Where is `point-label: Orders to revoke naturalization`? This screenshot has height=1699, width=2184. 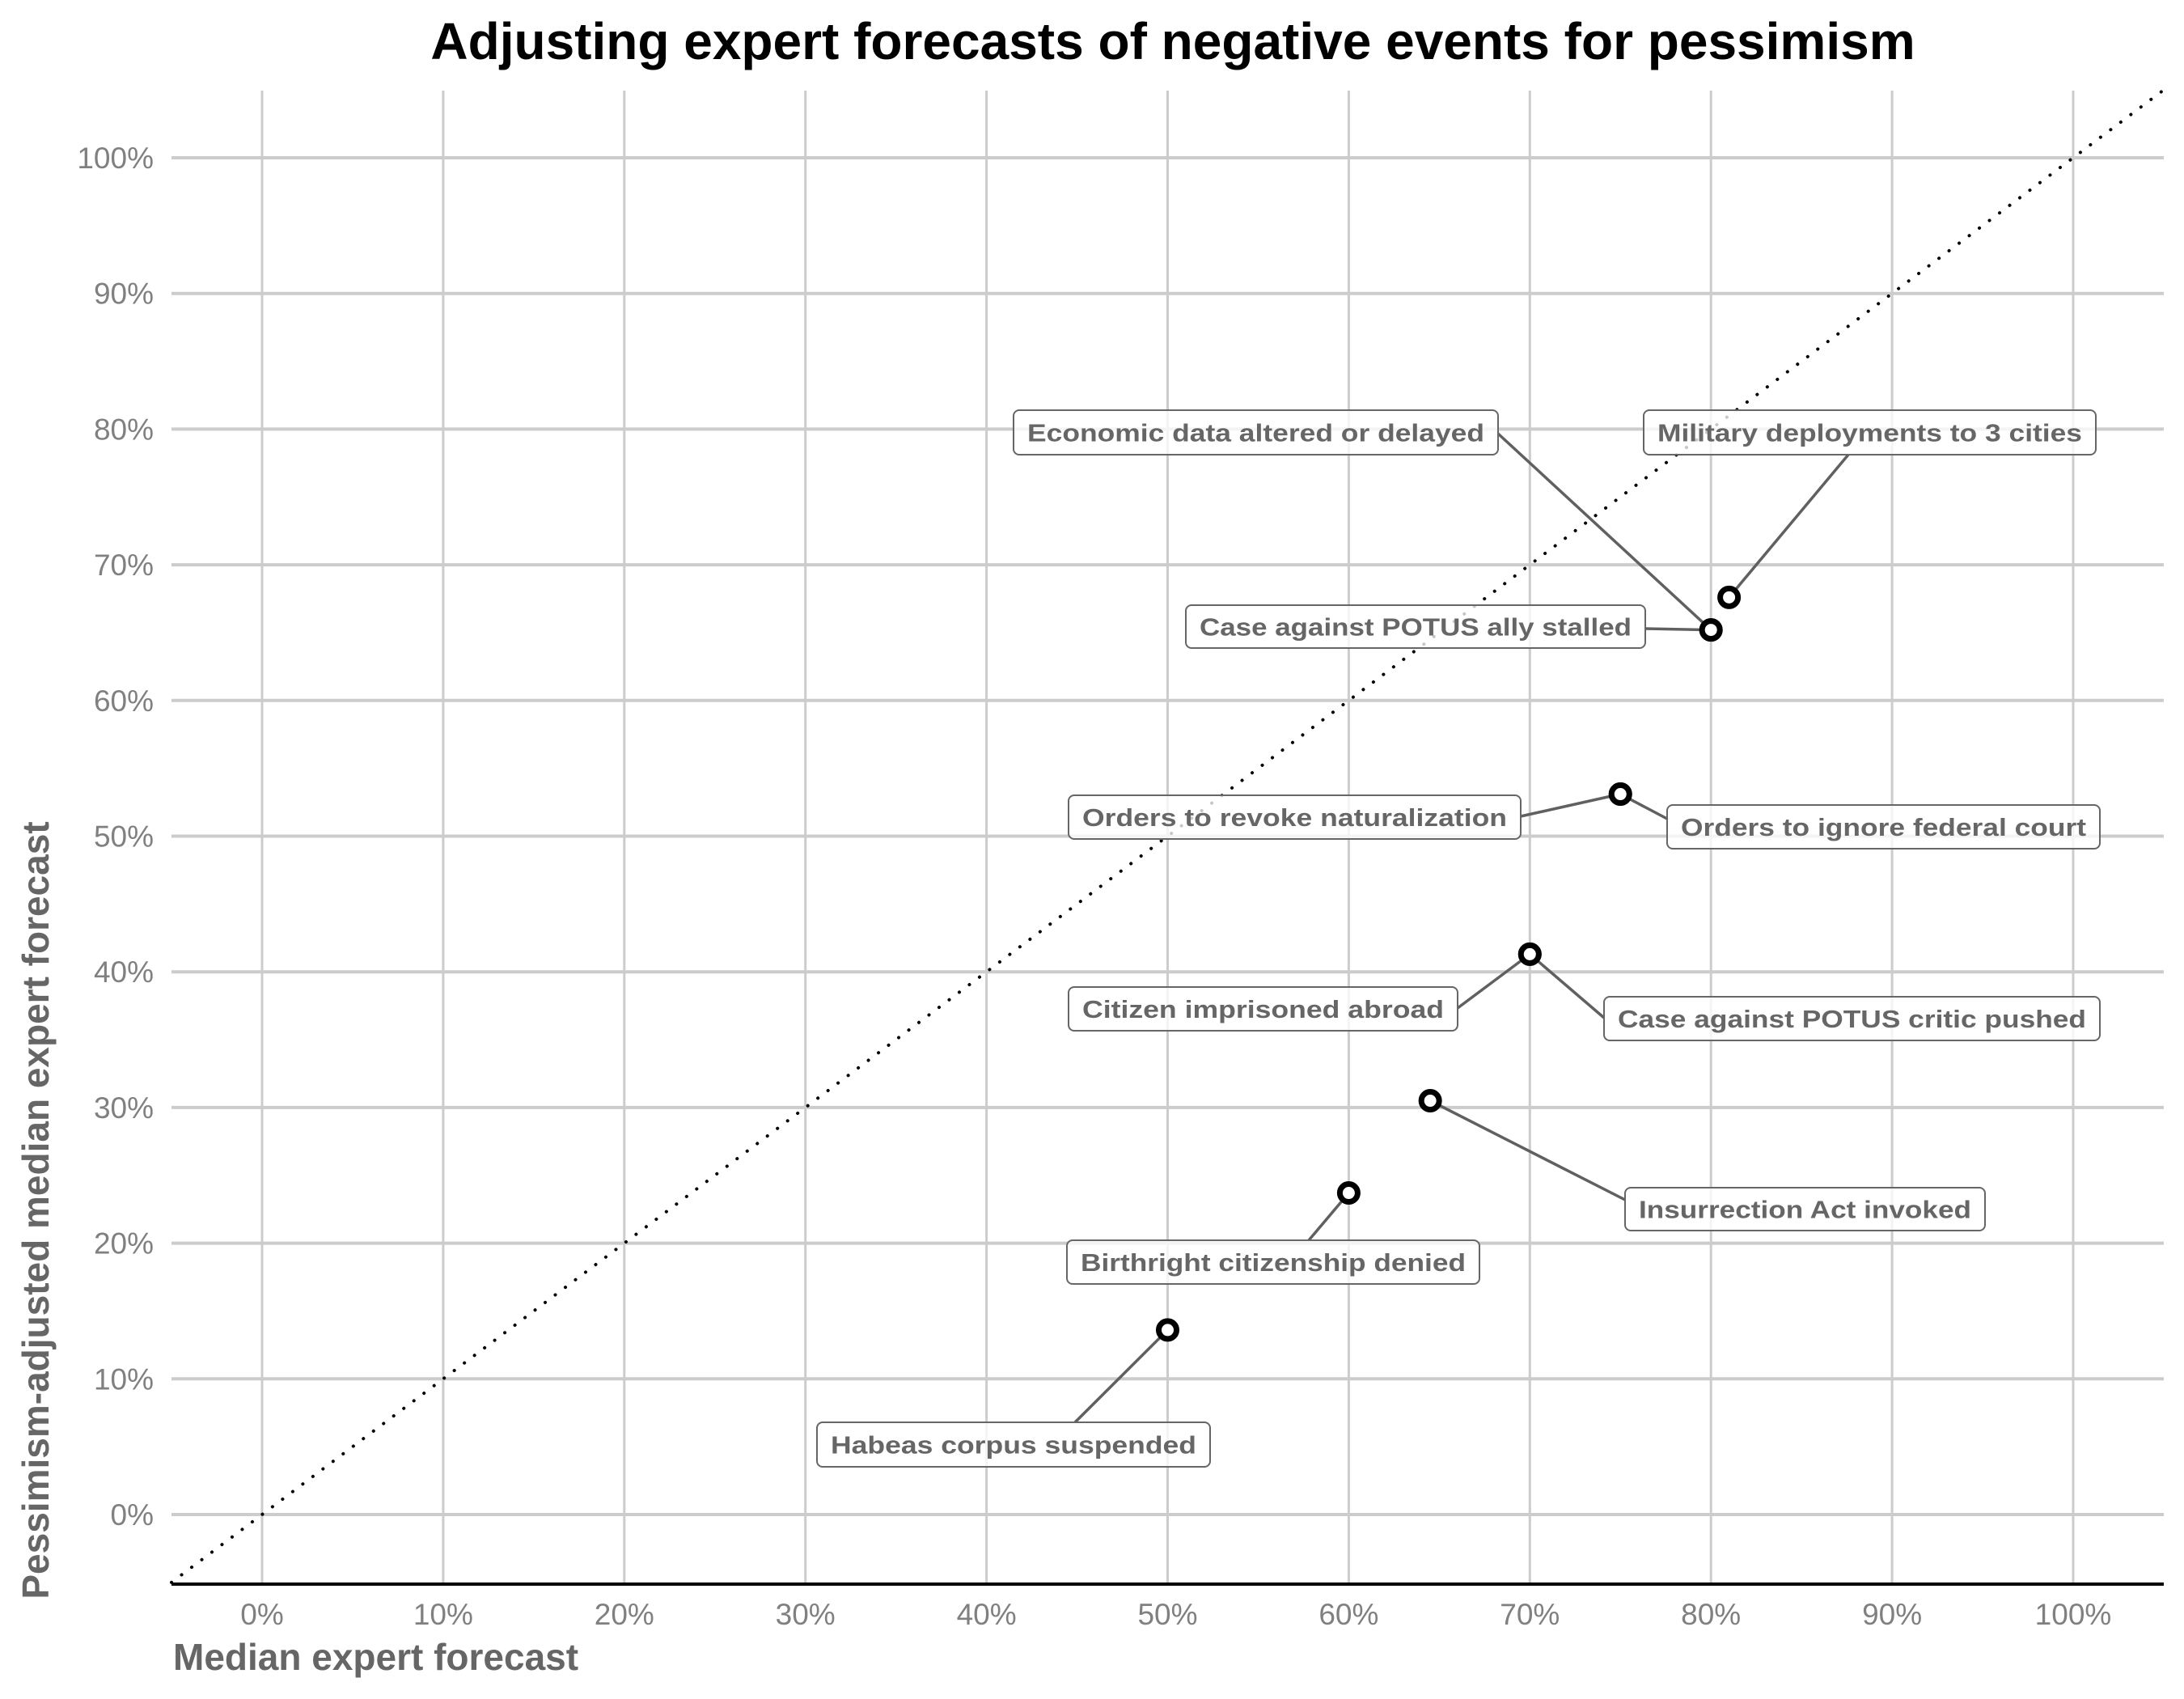 point-label: Orders to revoke naturalization is located at coordinates (1295, 817).